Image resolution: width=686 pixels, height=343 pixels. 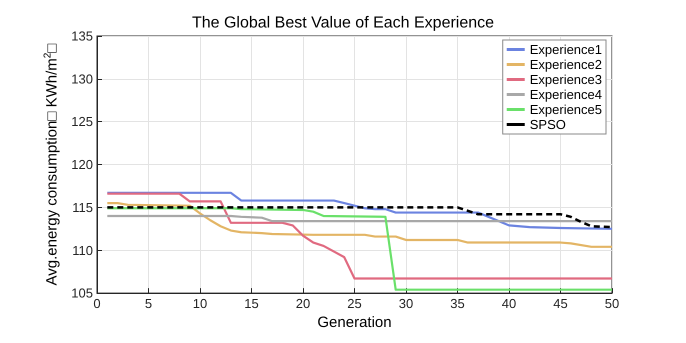 What do you see at coordinates (82, 36) in the screenshot?
I see `y-tick-label: 135` at bounding box center [82, 36].